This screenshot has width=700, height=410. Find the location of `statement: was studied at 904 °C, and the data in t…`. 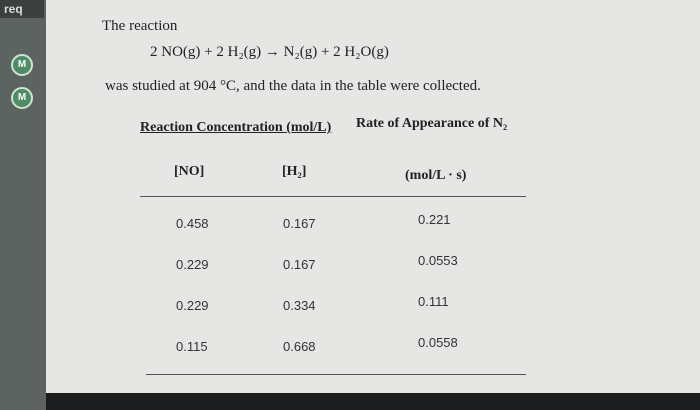

statement: was studied at 904 °C, and the data in t… is located at coordinates (293, 86).